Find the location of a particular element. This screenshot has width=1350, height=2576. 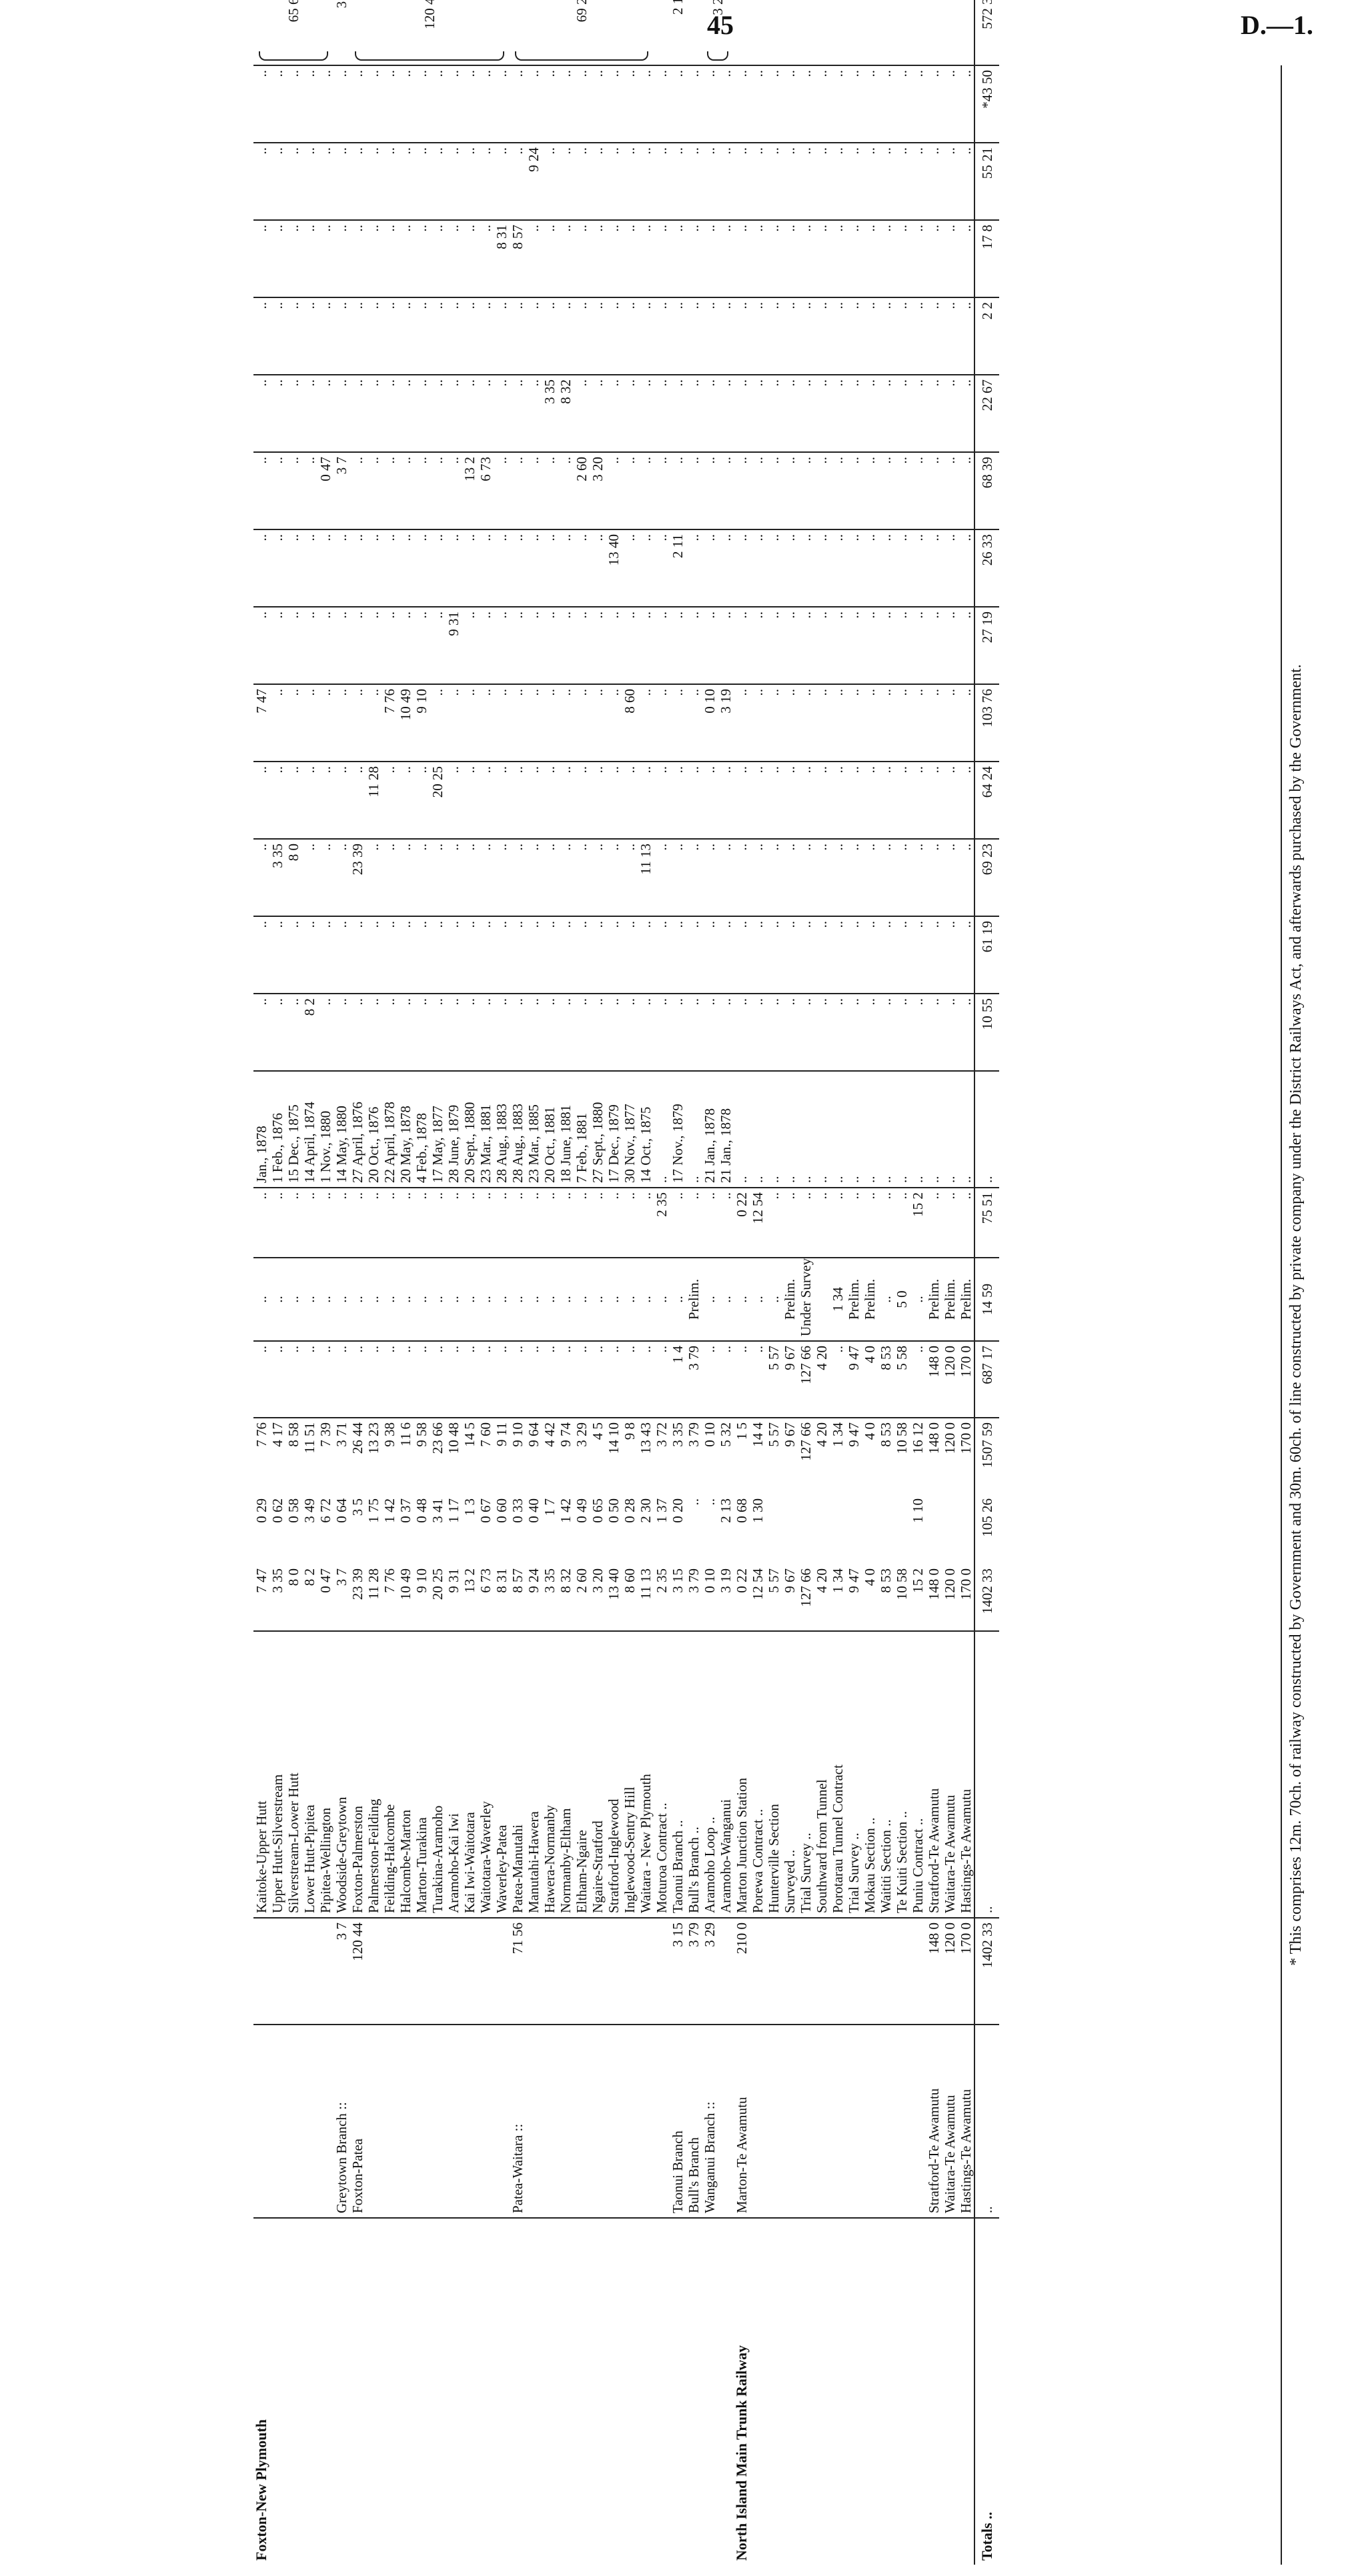

total-col-7: 1507 59 is located at coordinates (987, 1456).